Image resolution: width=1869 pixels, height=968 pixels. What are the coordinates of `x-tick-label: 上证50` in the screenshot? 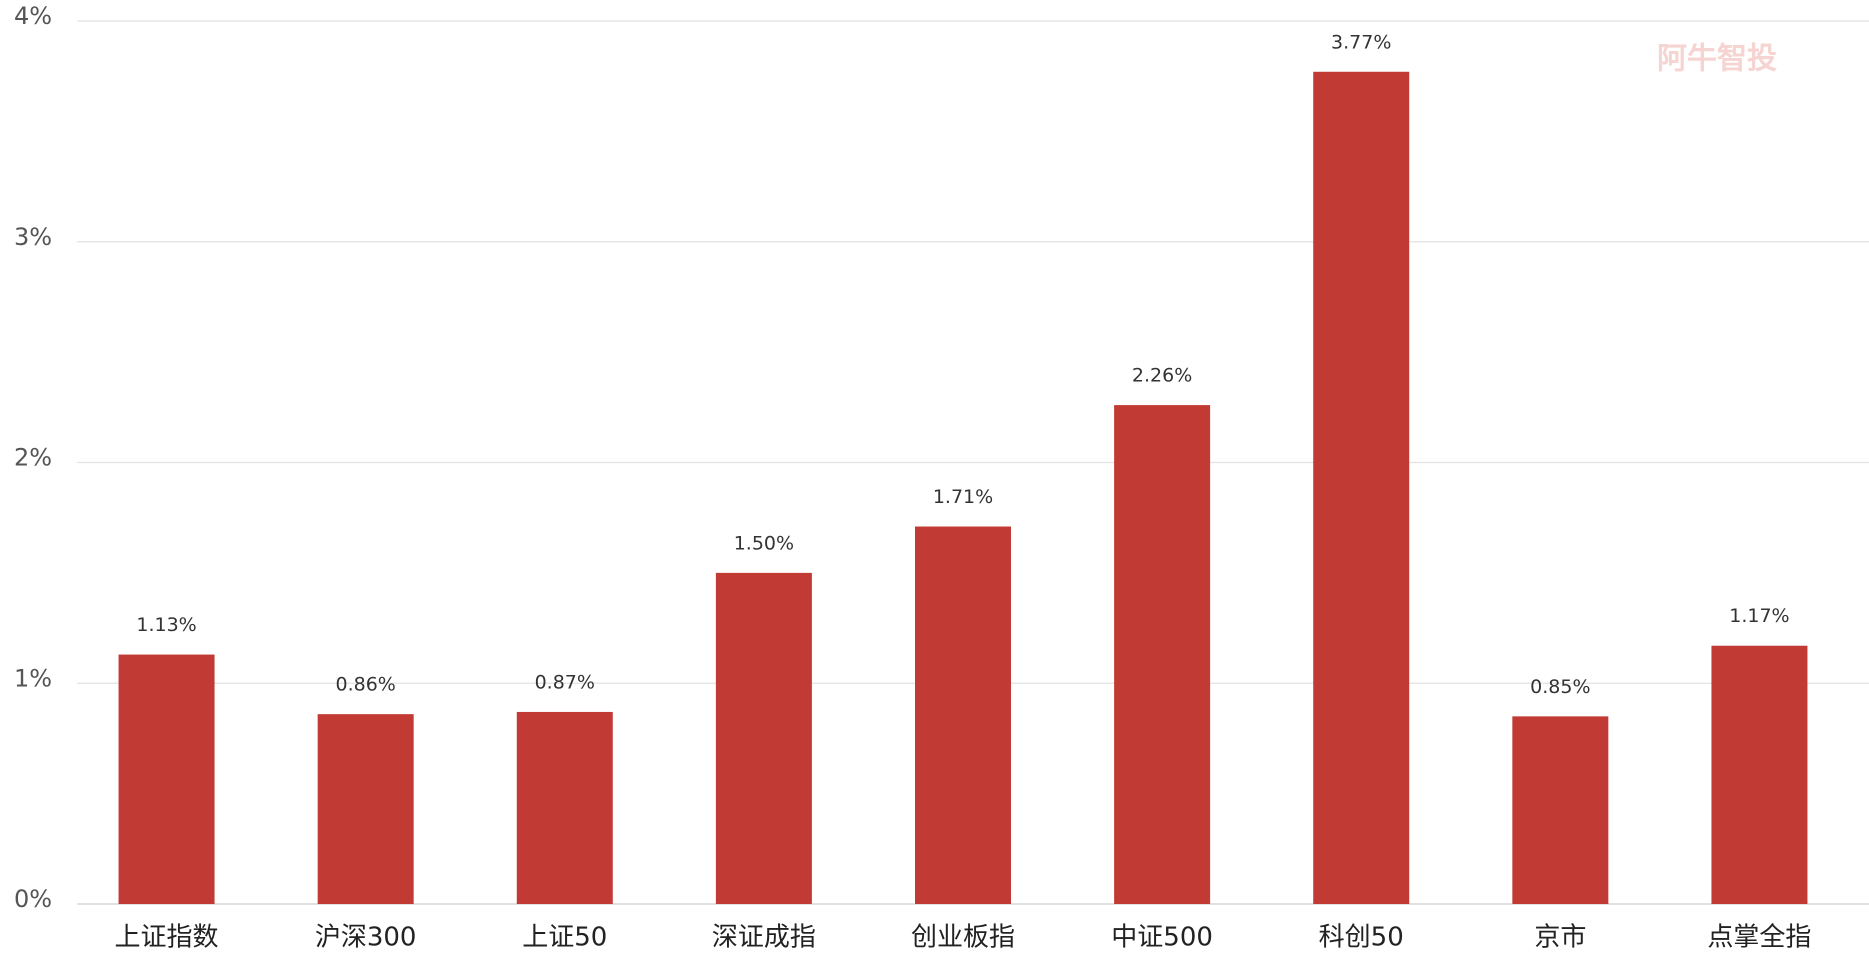 It's located at (564, 938).